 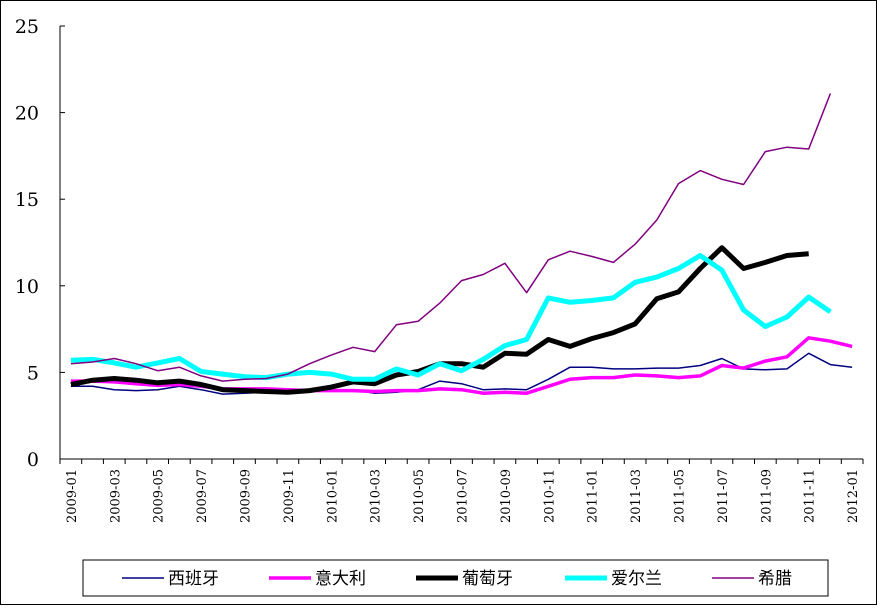 I want to click on x-tick-label: 2009-07, so click(x=202, y=496).